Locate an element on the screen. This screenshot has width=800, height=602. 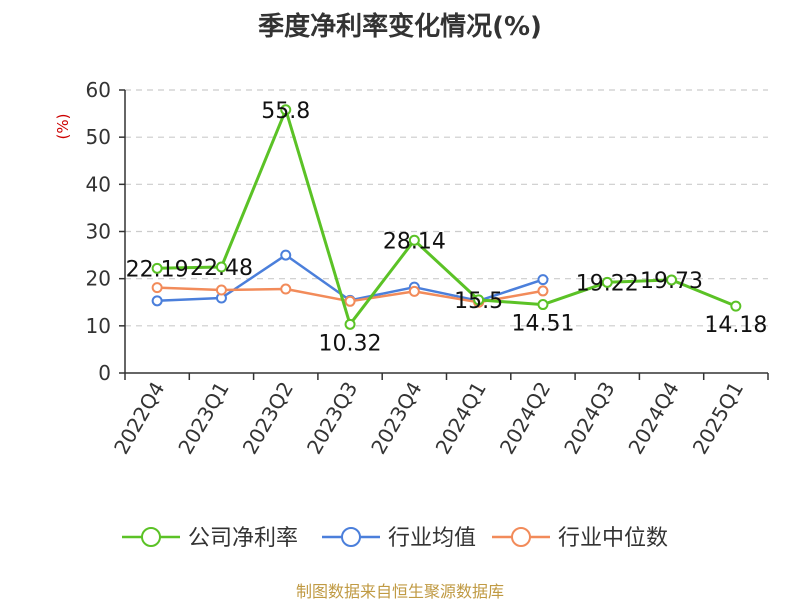
data-label: 14.18 is located at coordinates (735, 325).